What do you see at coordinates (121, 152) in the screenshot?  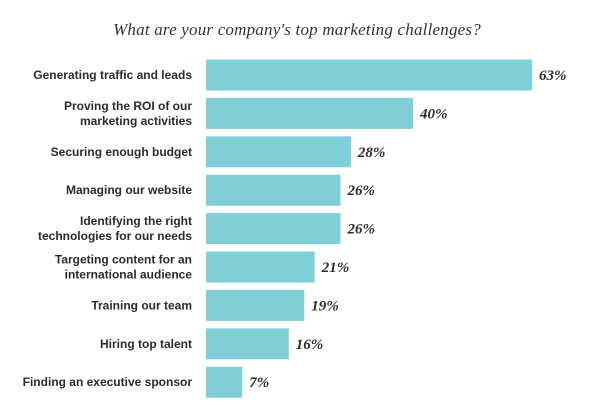 I see `category-label: Securing enough budget` at bounding box center [121, 152].